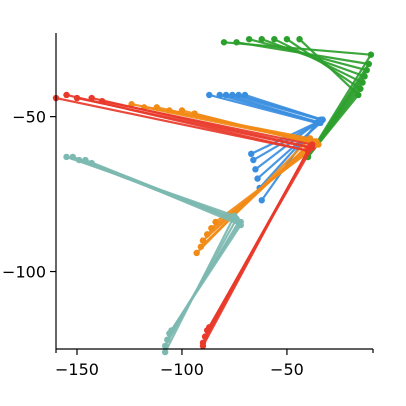 This screenshot has height=406, width=406. I want to click on x-axis-ticks: −150 −100 −50, so click(214, 364).